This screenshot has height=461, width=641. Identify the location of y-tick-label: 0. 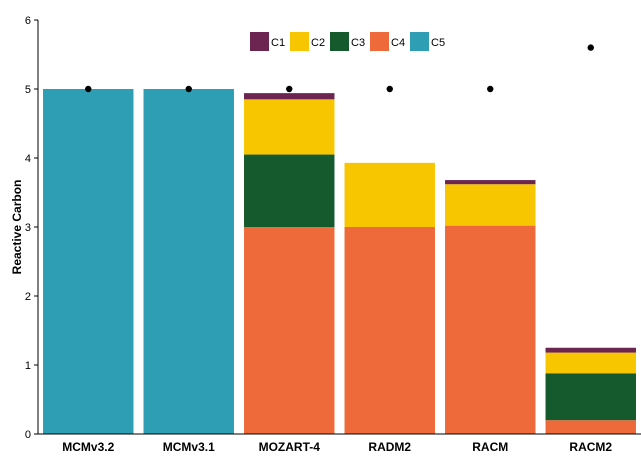
(28, 435).